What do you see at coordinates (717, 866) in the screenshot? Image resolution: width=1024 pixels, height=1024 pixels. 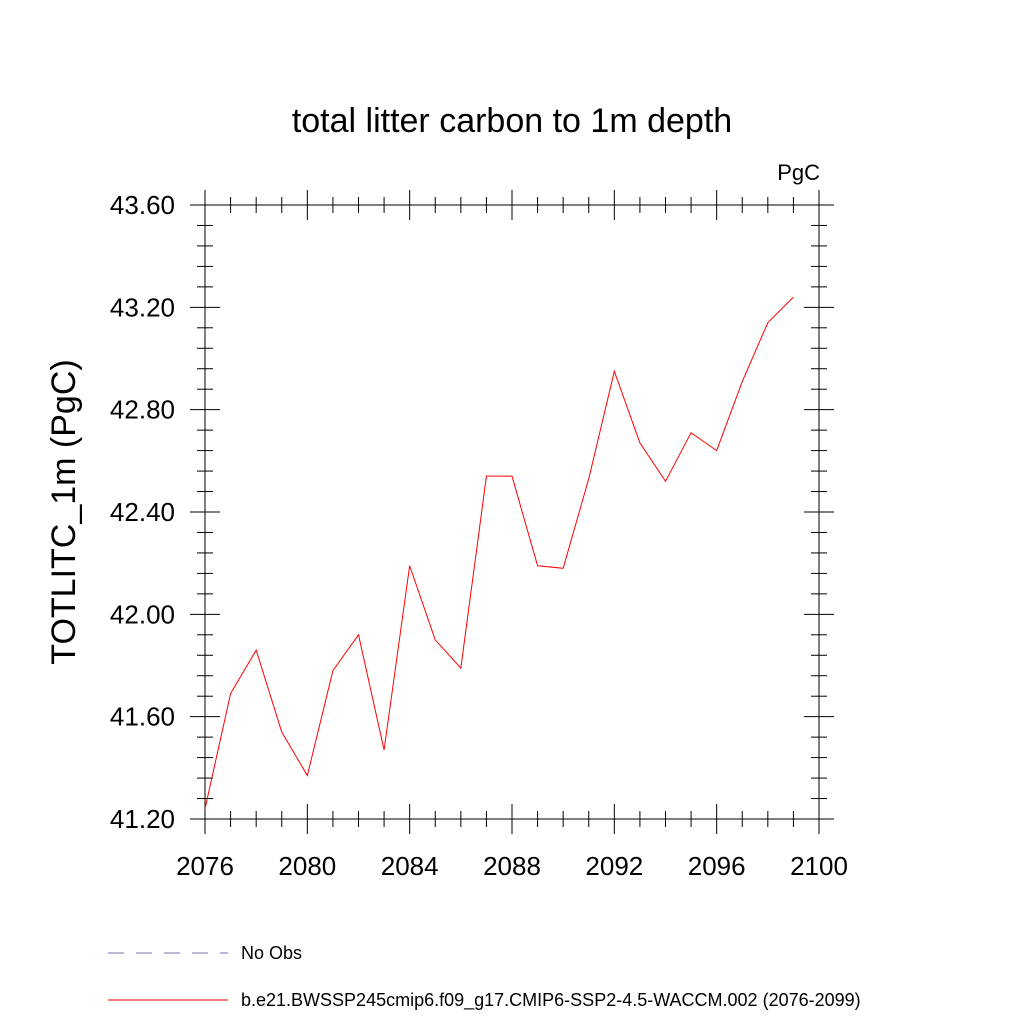 I see `x-tick-label: 2096` at bounding box center [717, 866].